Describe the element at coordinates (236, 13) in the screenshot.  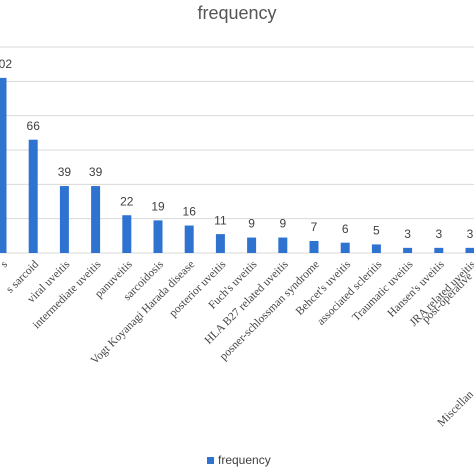
I see `chart-title: frequency` at that location.